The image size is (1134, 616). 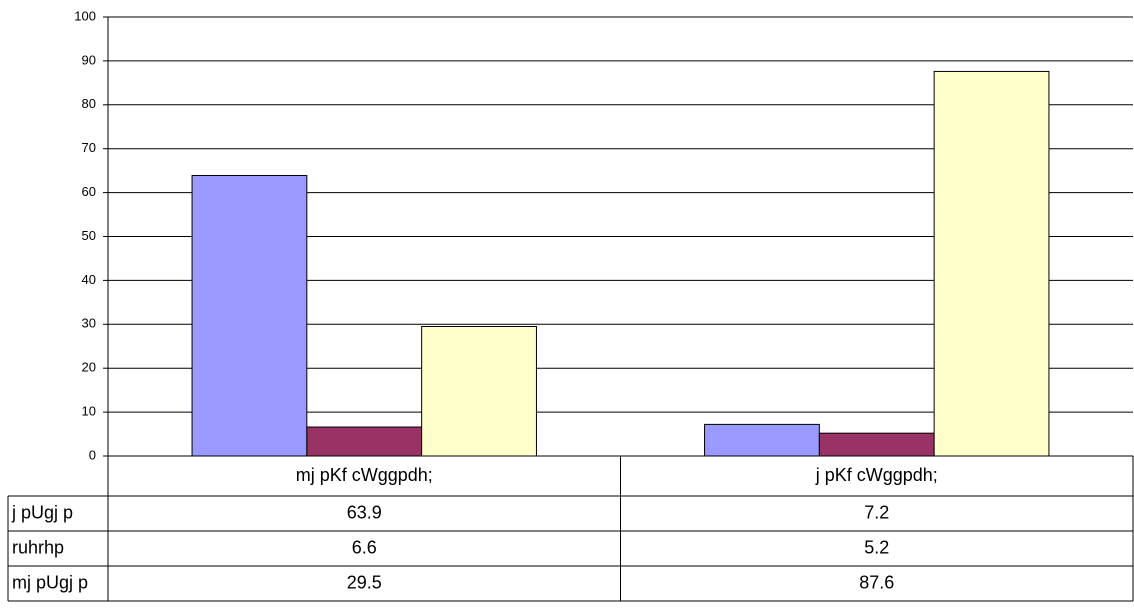 I want to click on y-tick-label: 0, so click(x=92, y=454).